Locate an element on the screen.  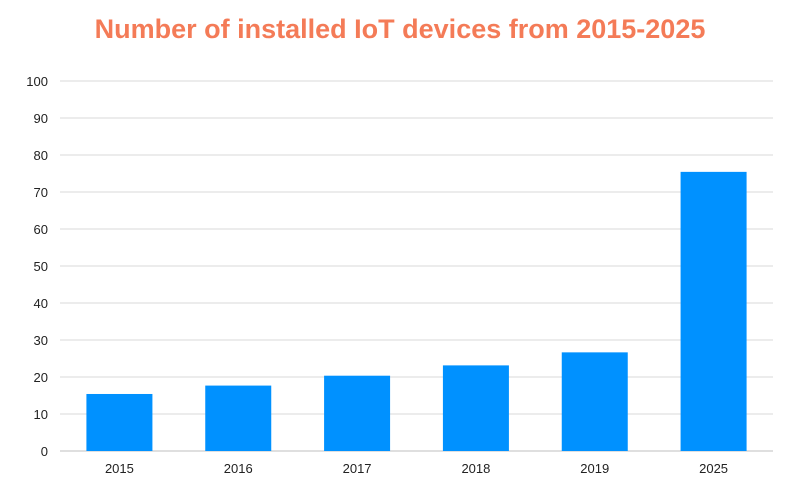
x-tick-label: 2015 is located at coordinates (119, 468).